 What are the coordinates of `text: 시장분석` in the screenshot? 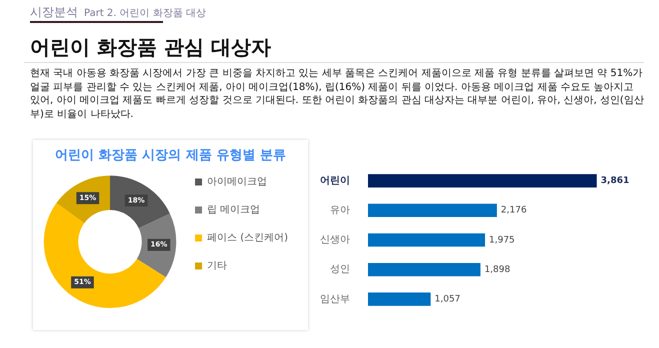 It's located at (54, 12).